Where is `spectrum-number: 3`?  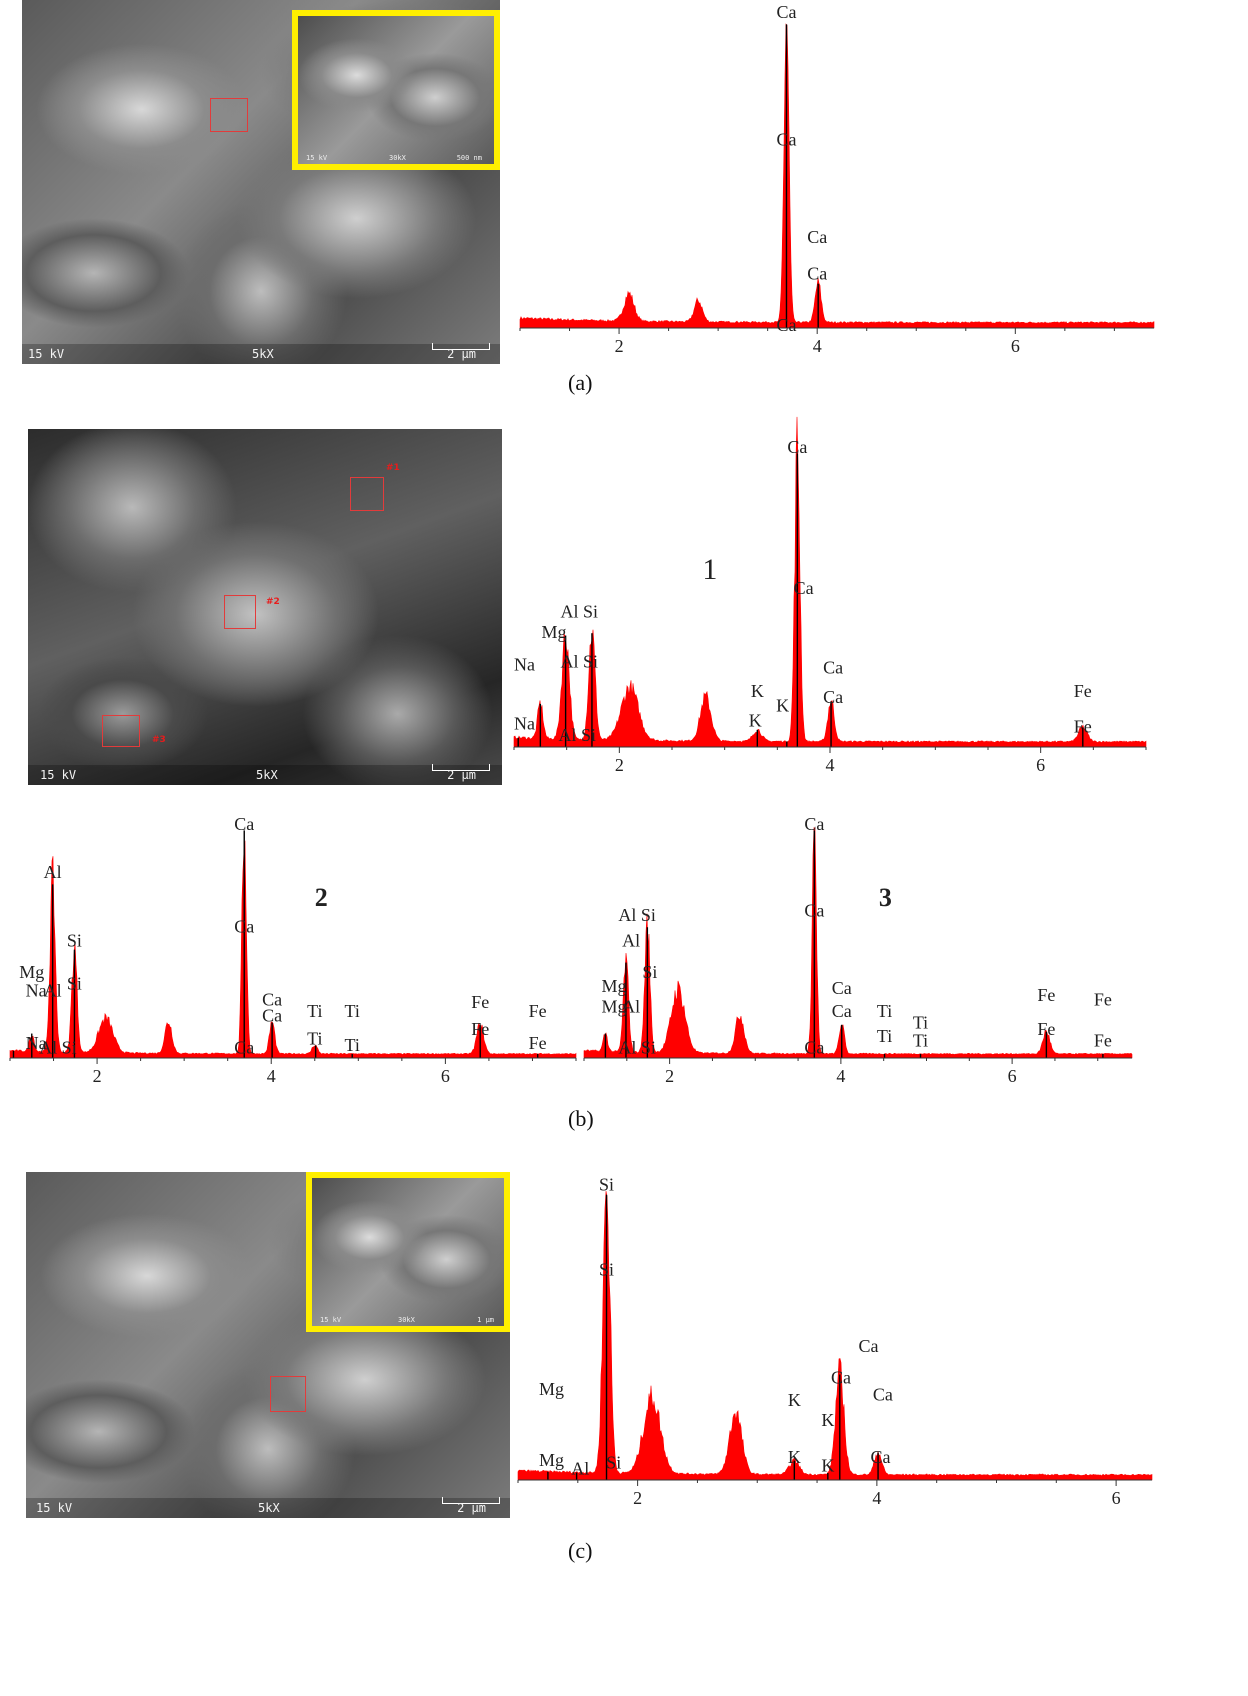 spectrum-number: 3 is located at coordinates (885, 897).